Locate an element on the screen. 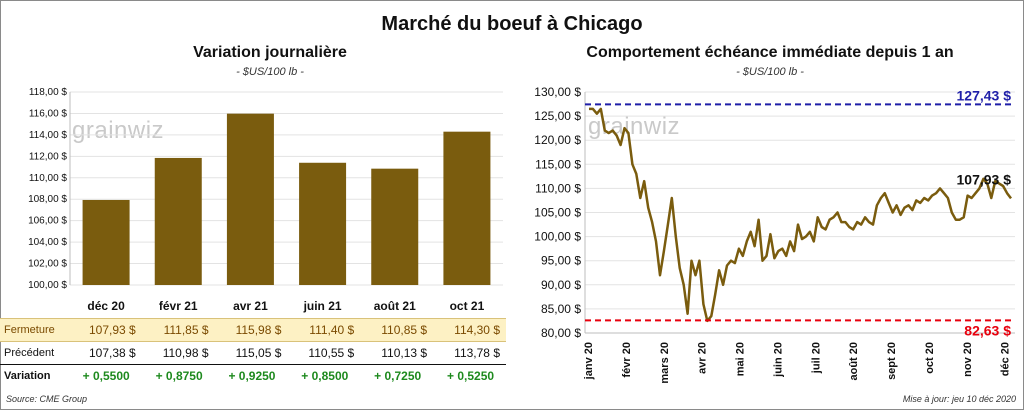 The height and width of the screenshot is (410, 1024). left-chart-subtitle: - $US/100 lb - is located at coordinates (270, 72).